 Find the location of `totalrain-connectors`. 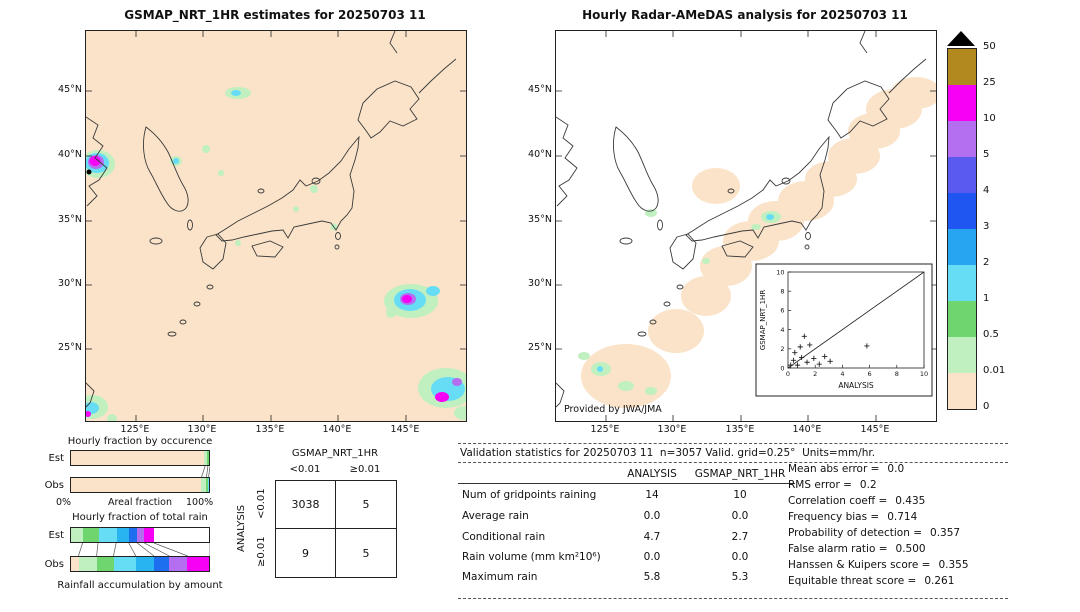

totalrain-connectors is located at coordinates (144, 549).